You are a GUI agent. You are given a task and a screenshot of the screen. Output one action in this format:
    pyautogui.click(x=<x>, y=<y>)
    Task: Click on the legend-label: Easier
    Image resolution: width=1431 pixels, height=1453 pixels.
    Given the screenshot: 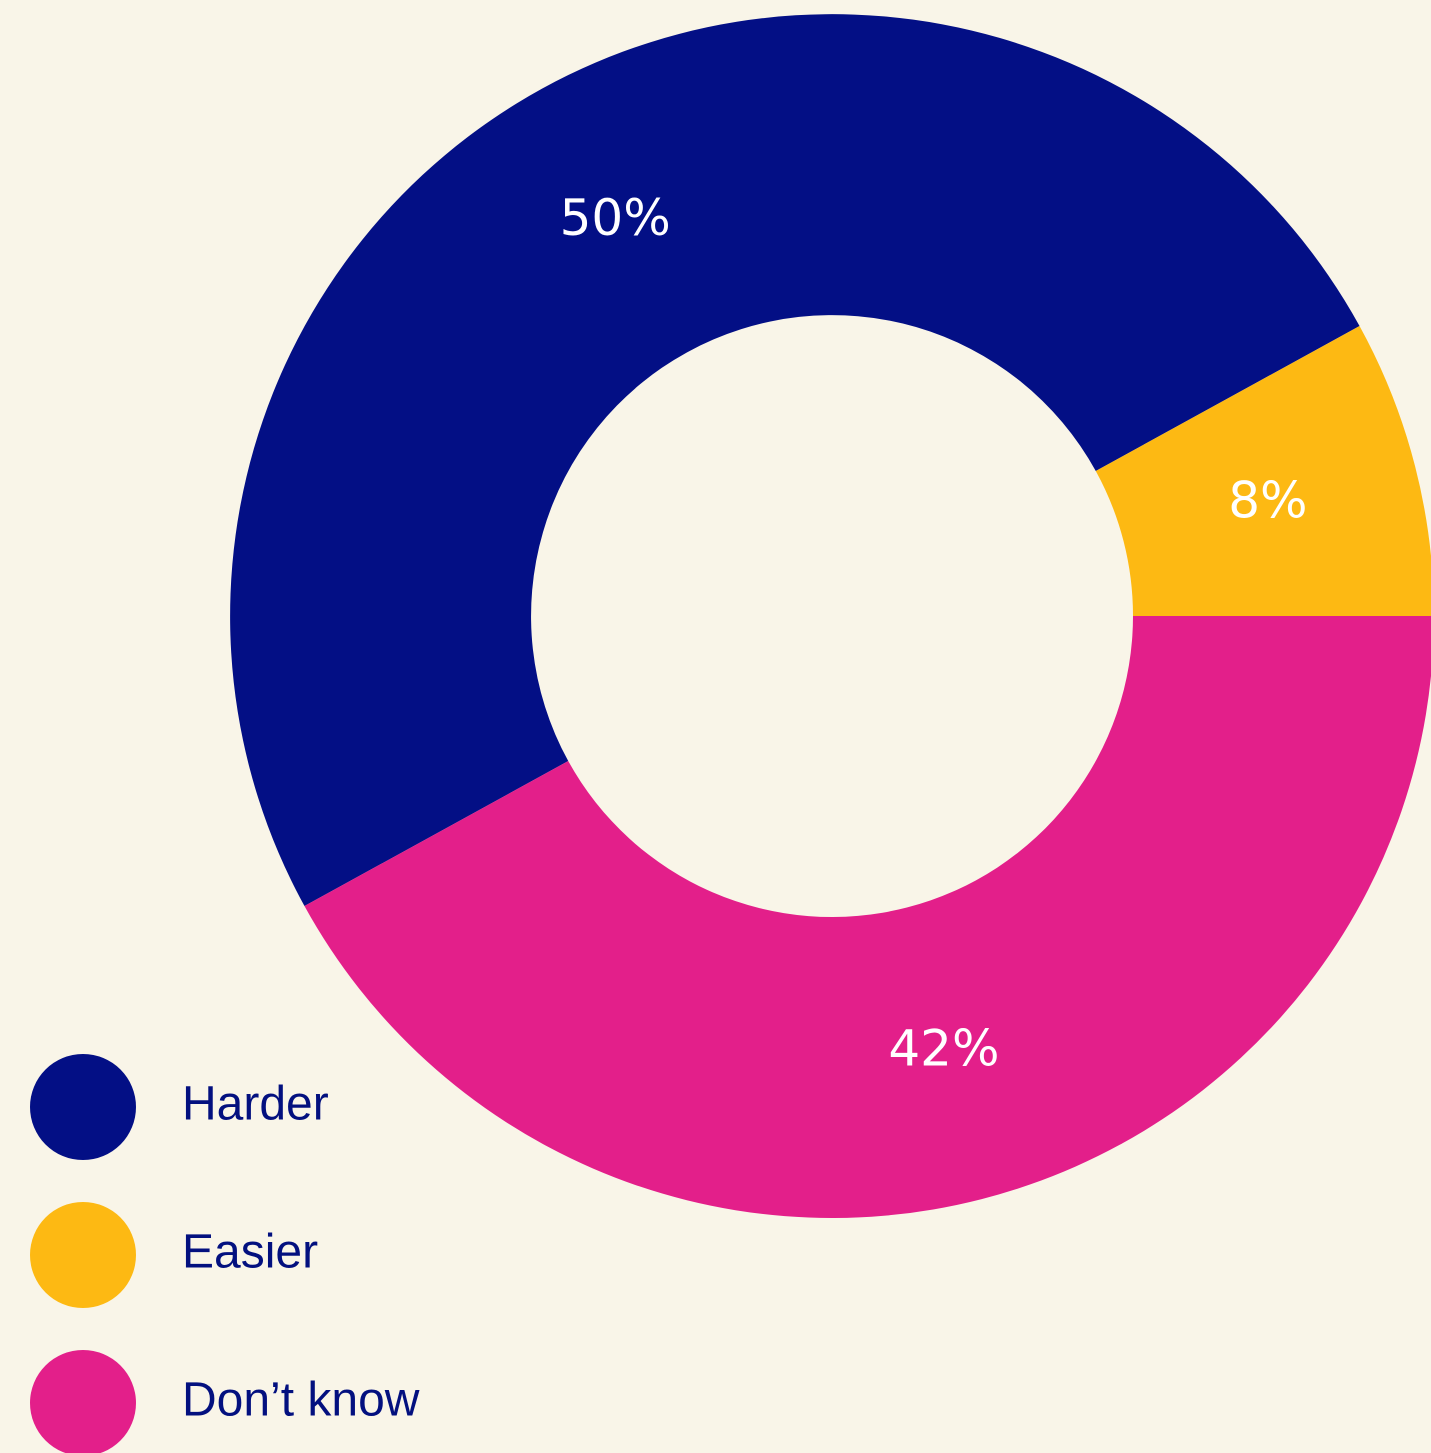 What is the action you would take?
    pyautogui.click(x=250, y=1252)
    